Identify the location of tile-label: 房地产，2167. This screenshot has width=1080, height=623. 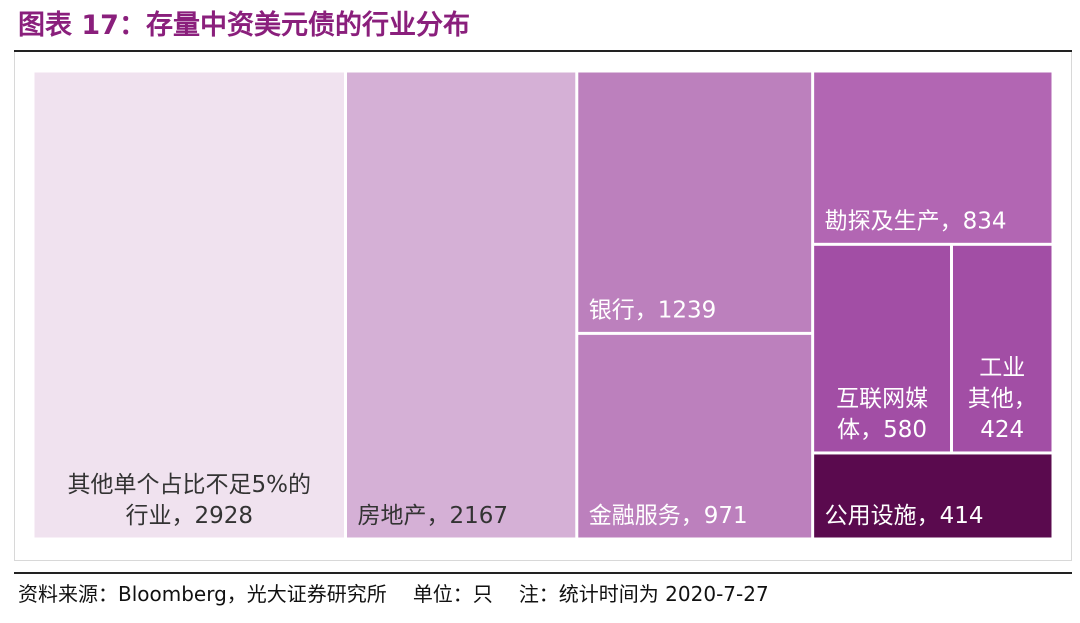
(432, 516).